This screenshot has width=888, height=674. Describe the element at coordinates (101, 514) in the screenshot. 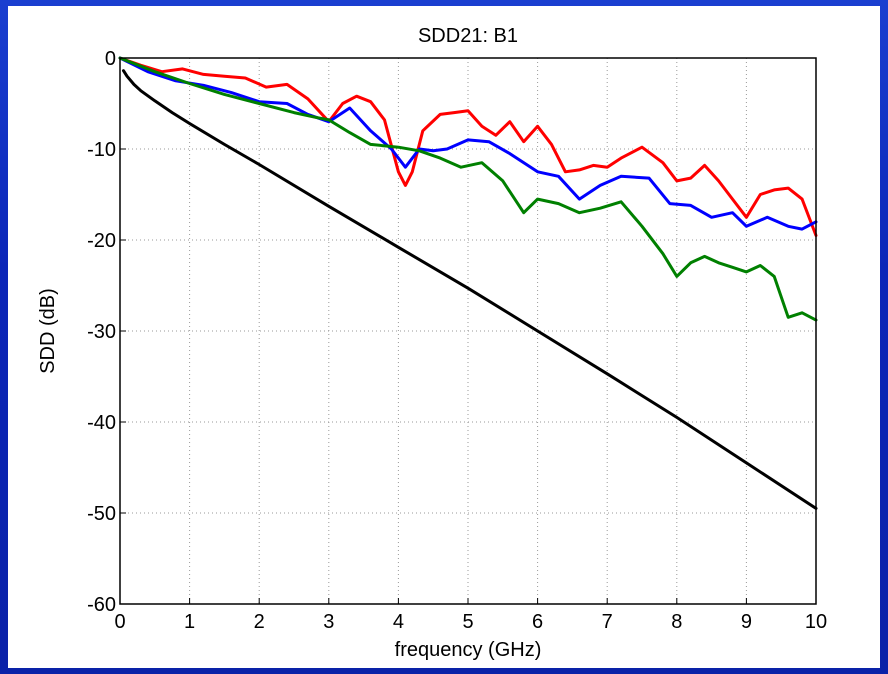

I see `y-tick-label: -50` at that location.